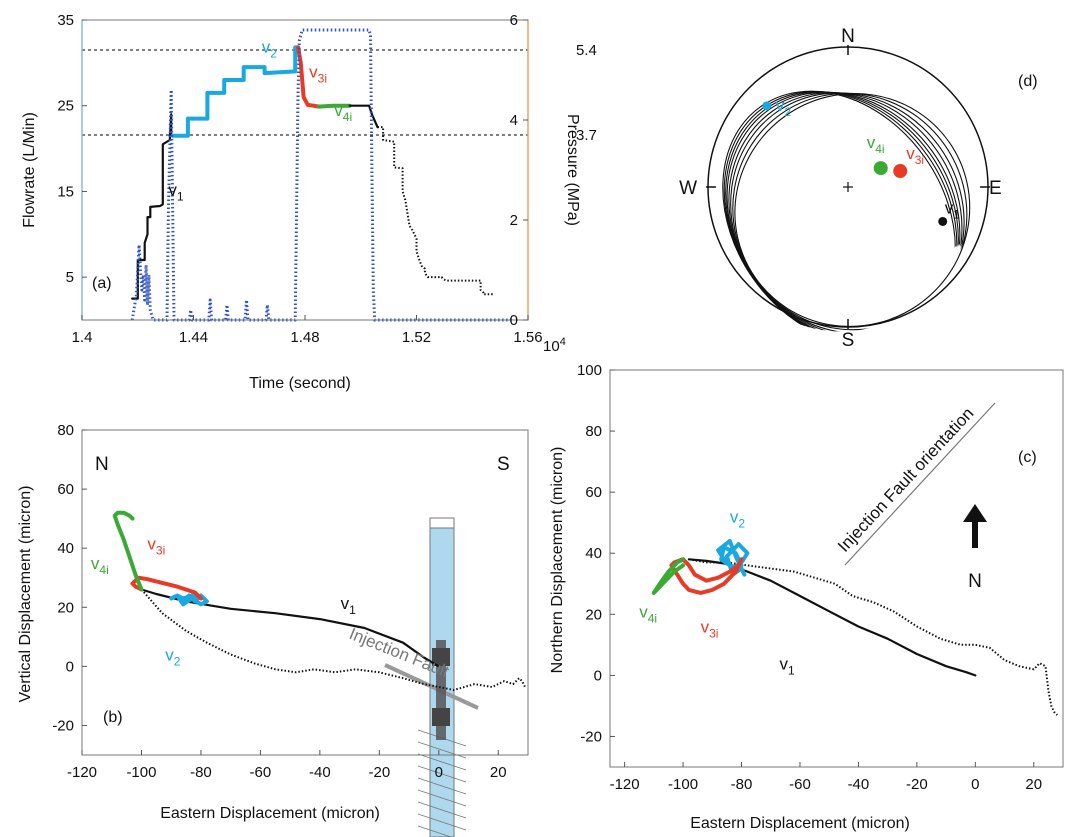 The height and width of the screenshot is (837, 1074). What do you see at coordinates (873, 637) in the screenshot?
I see `series-c-v1-dotted` at bounding box center [873, 637].